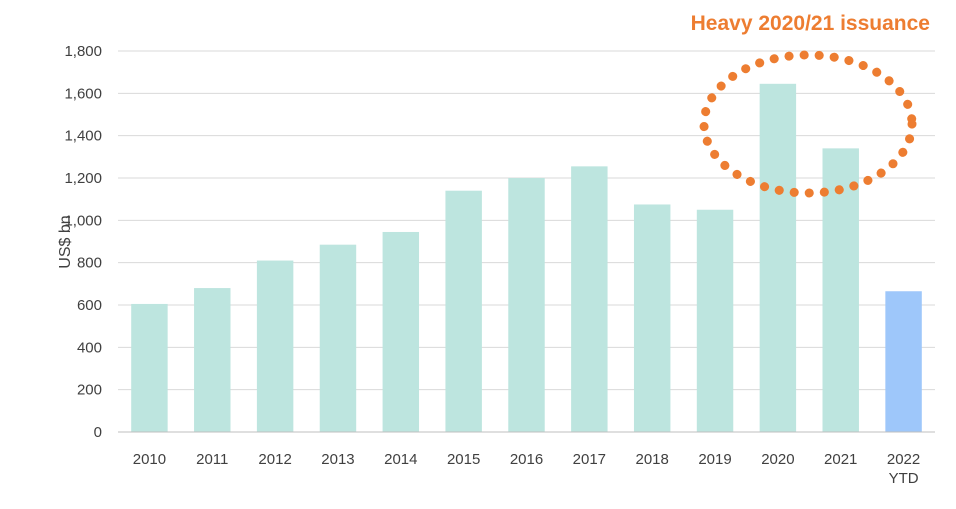 Image resolution: width=956 pixels, height=509 pixels. Describe the element at coordinates (840, 459) in the screenshot. I see `x-tick-label: 2021` at that location.